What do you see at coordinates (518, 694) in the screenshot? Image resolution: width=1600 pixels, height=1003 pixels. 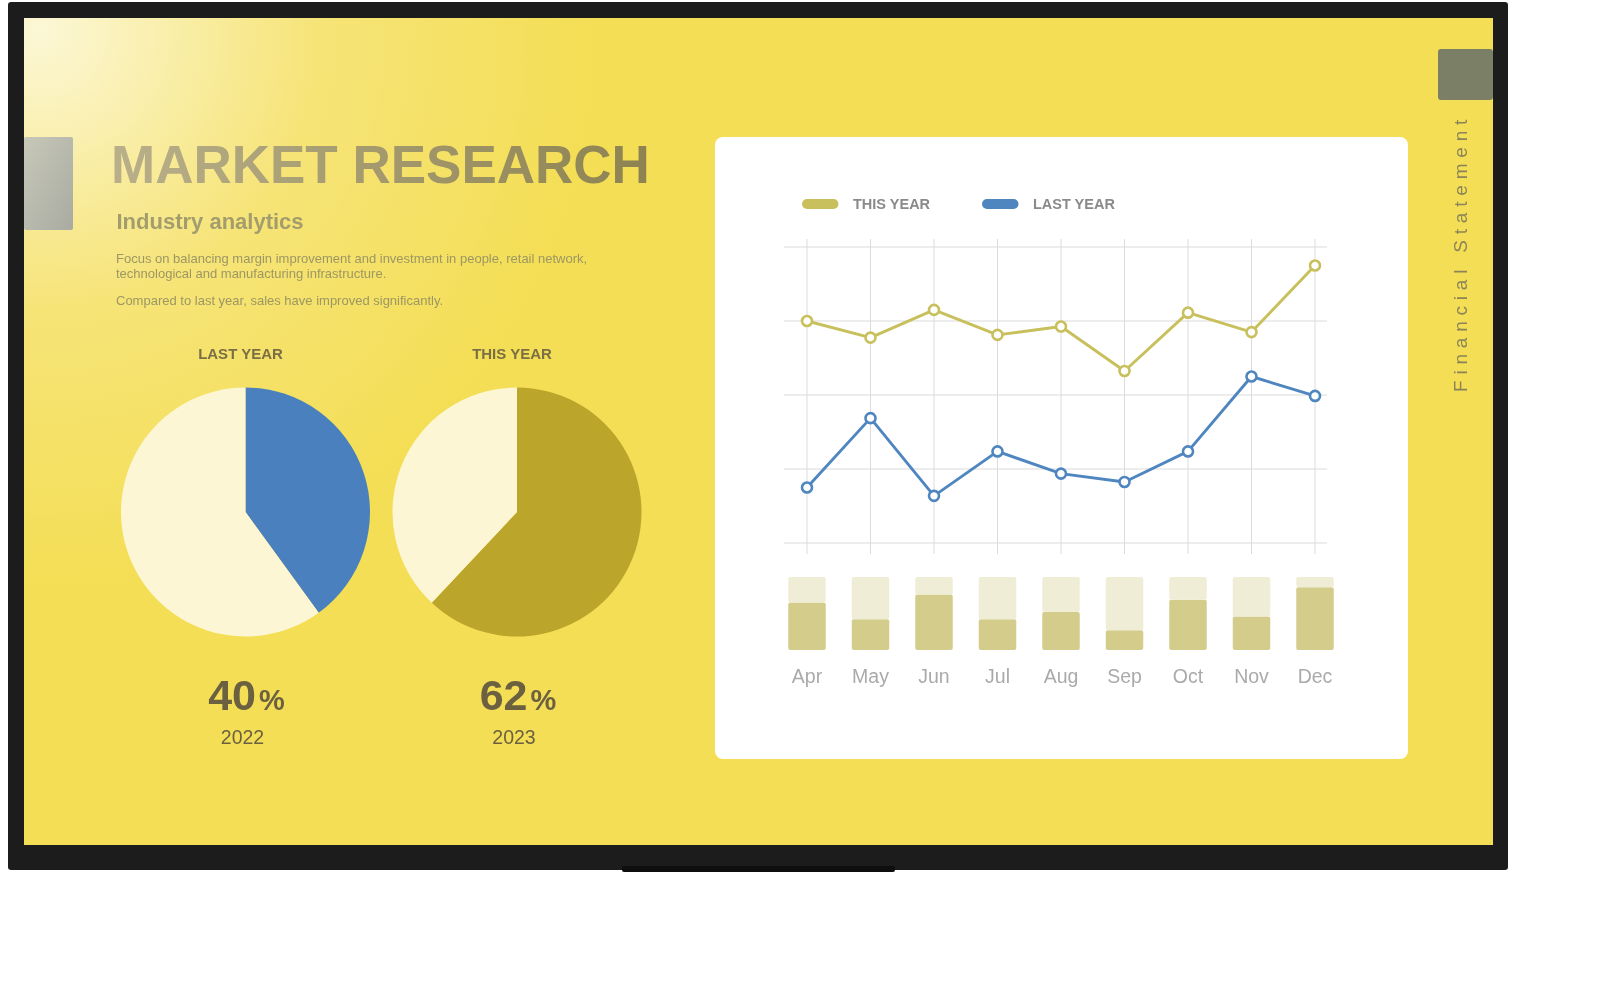 I see `text: 62%` at bounding box center [518, 694].